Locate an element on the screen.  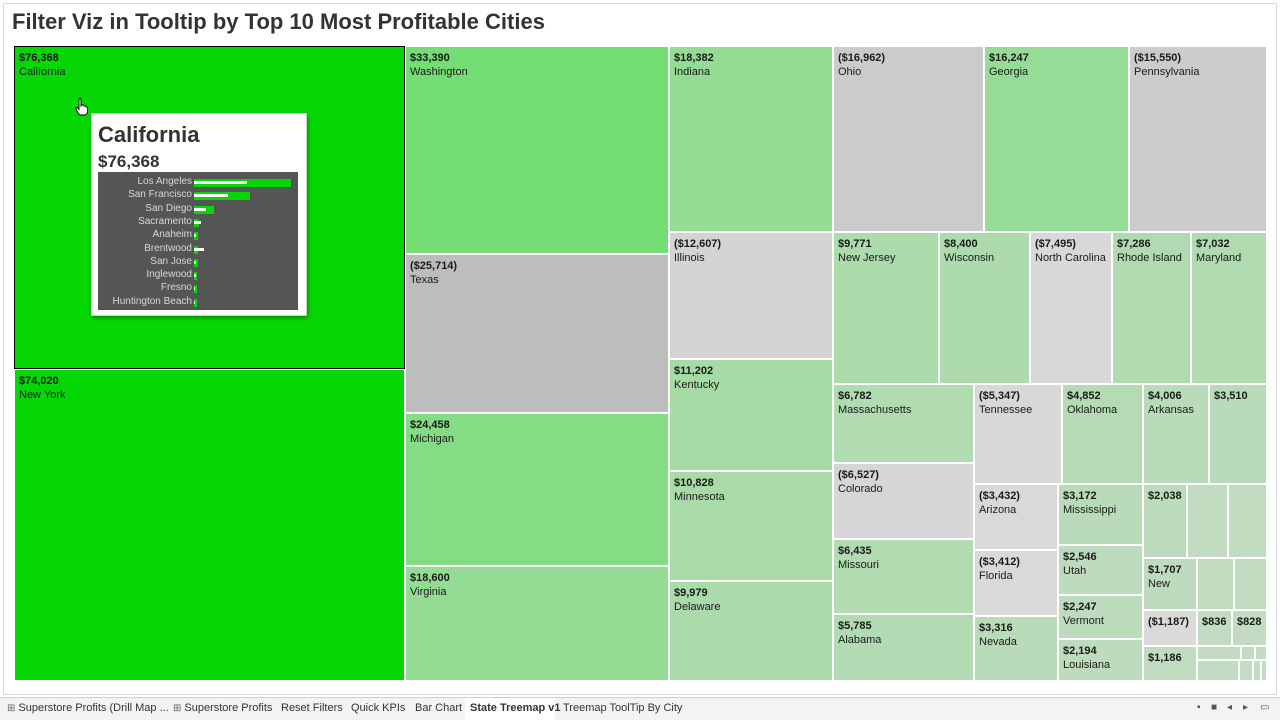
sheet-tab: Treemap ToolTip By City is located at coordinates (620, 709).